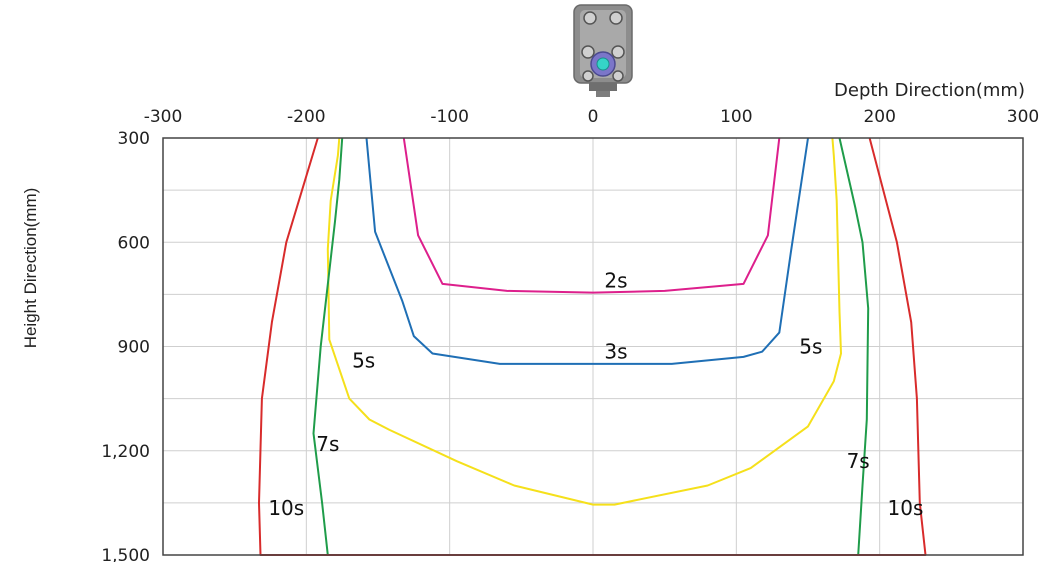 Image resolution: width=1049 pixels, height=562 pixels. I want to click on x-tick-label: 300, so click(1023, 117).